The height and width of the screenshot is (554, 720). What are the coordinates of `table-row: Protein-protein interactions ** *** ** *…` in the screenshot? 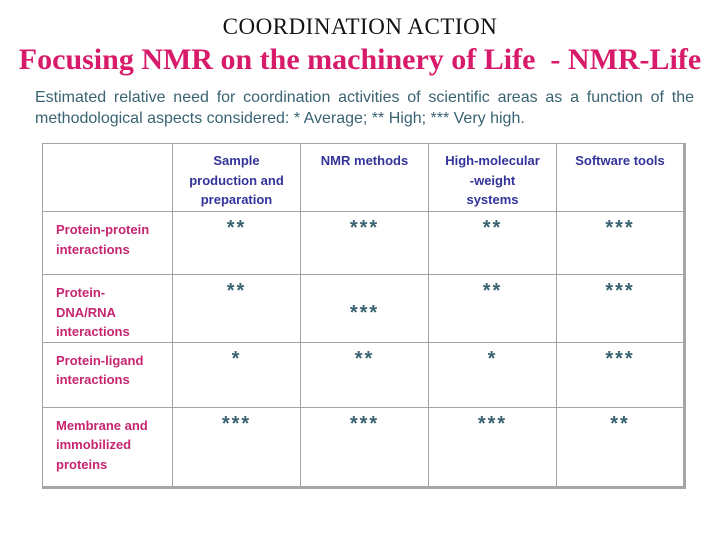 It's located at (363, 243).